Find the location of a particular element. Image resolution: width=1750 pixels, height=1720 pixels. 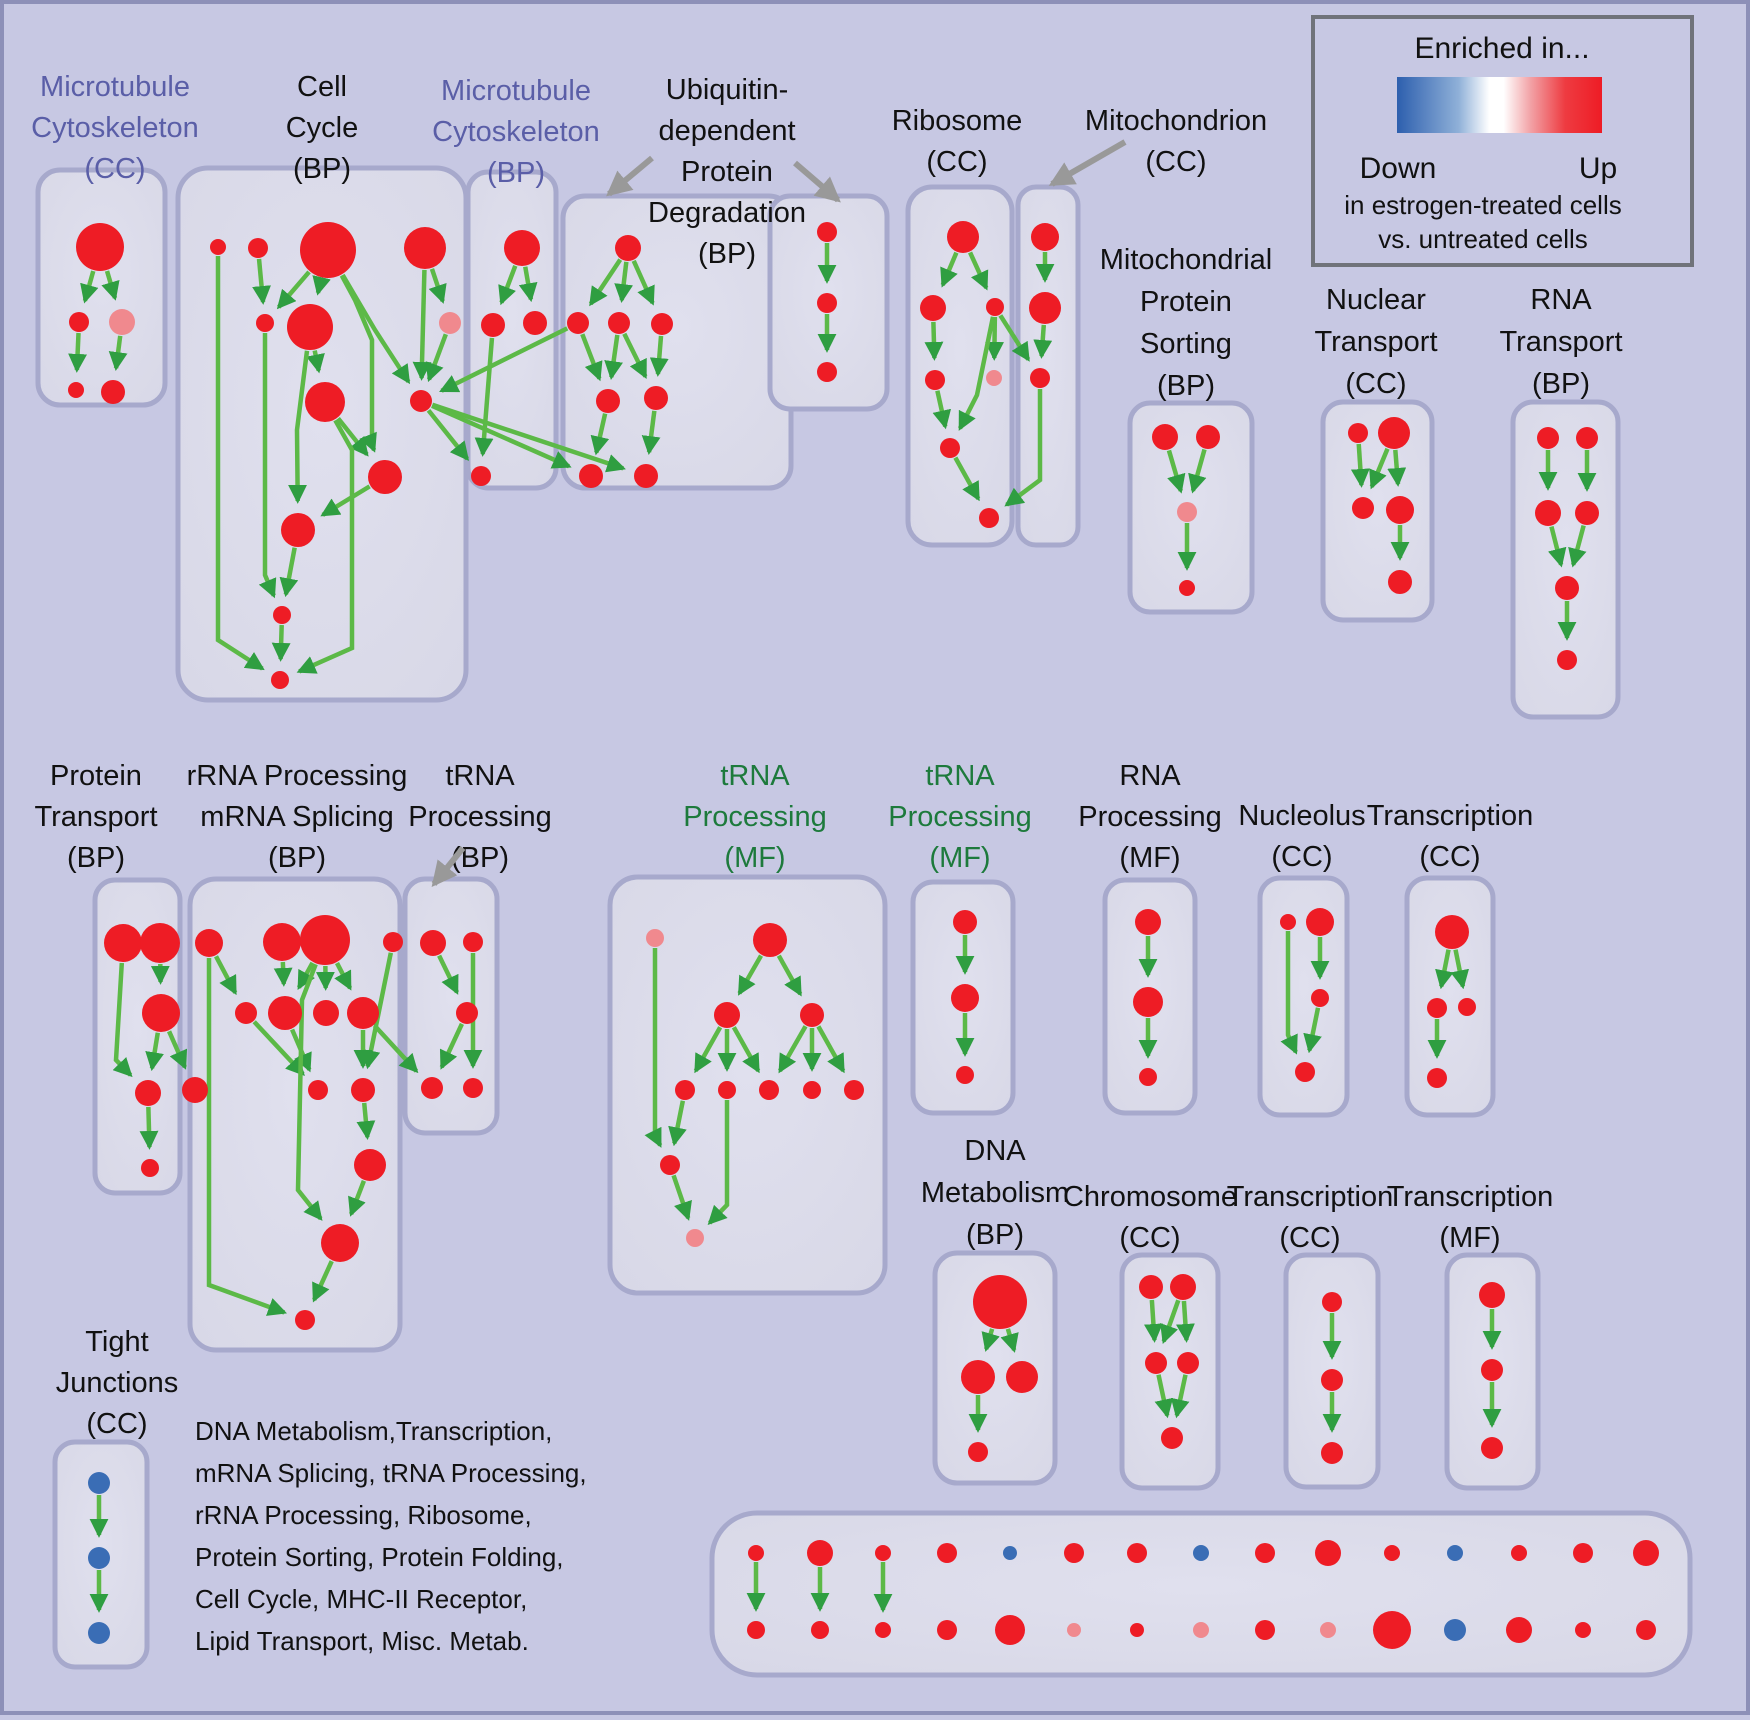

node-trnamf1-b5 is located at coordinates (854, 1090).